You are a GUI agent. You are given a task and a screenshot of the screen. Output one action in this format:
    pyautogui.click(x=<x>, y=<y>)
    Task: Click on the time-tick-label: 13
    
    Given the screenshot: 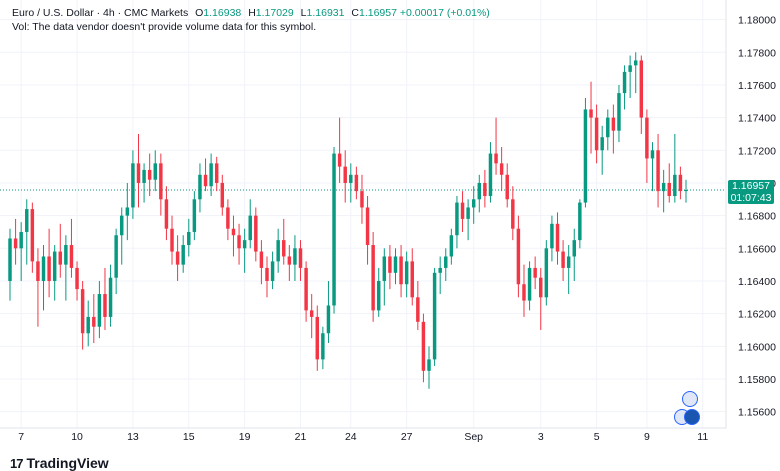 What is the action you would take?
    pyautogui.click(x=133, y=437)
    